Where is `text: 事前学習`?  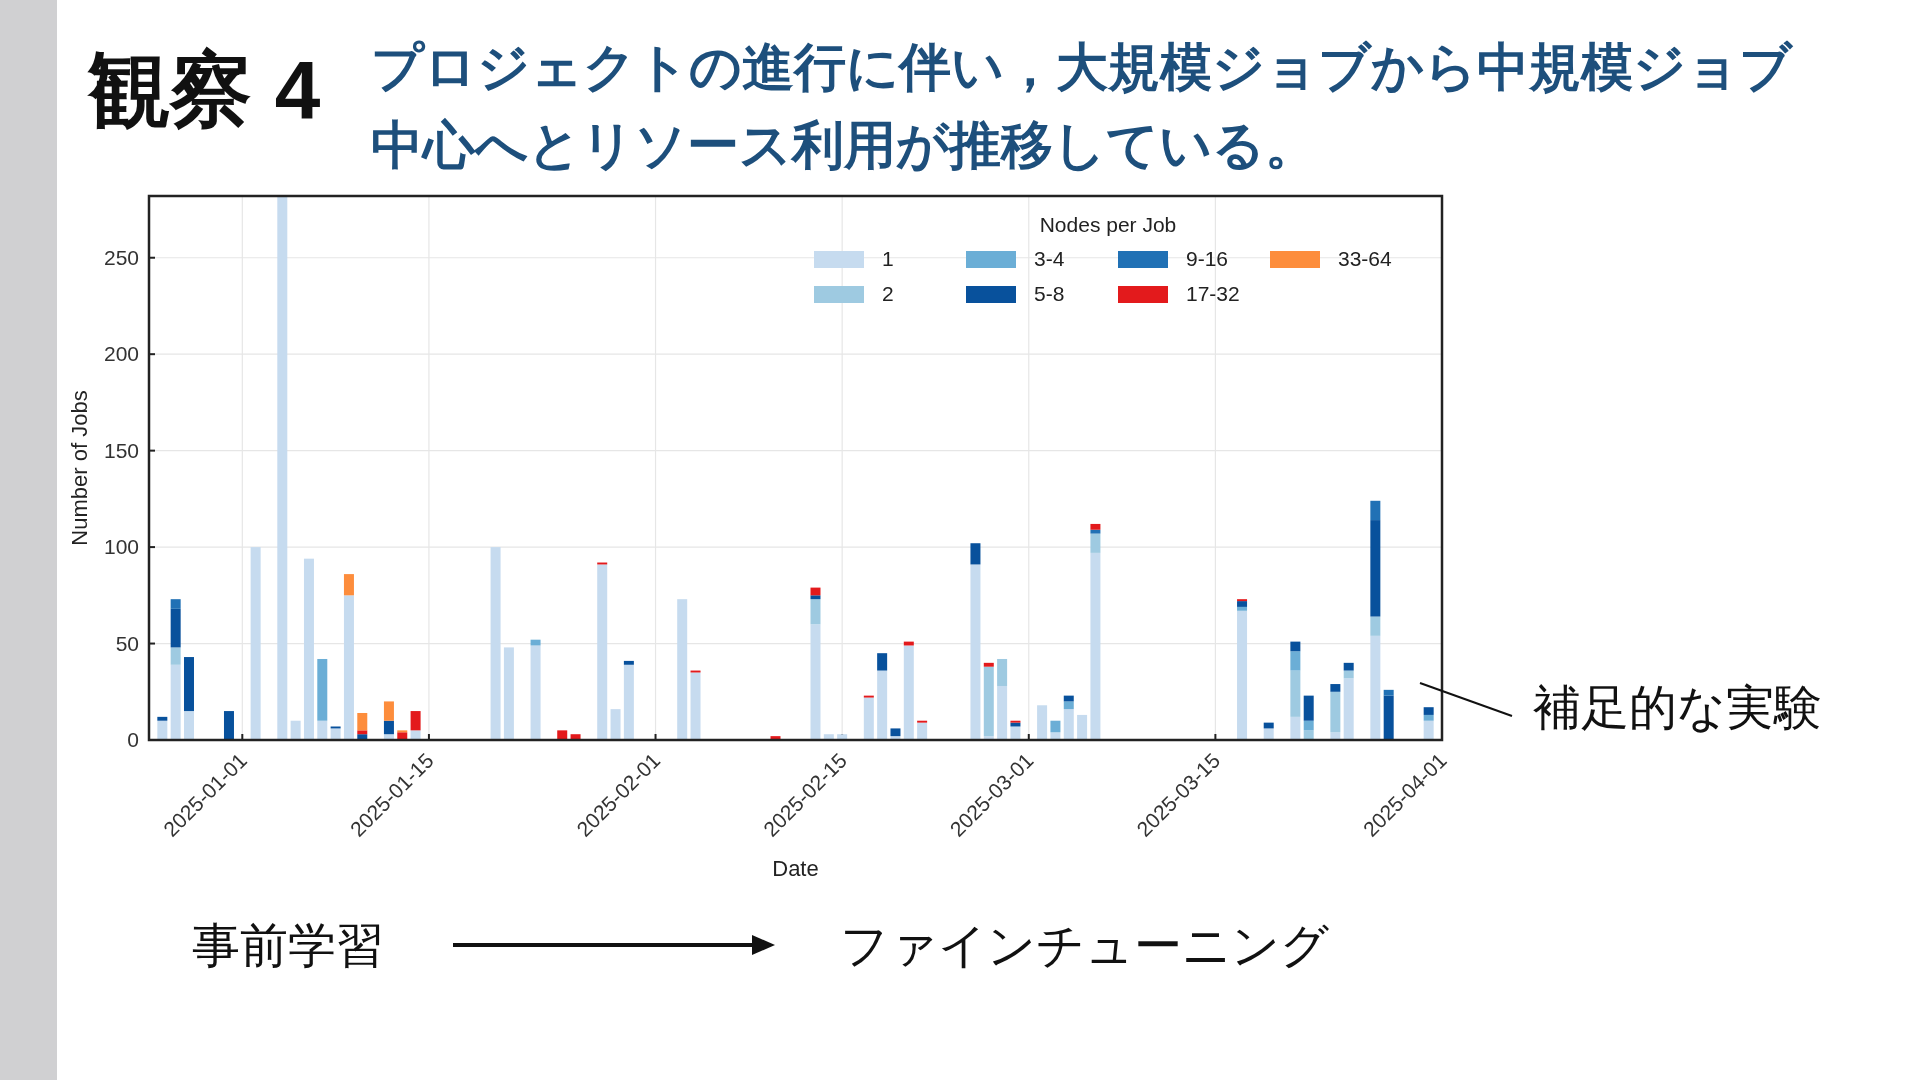 text: 事前学習 is located at coordinates (288, 945).